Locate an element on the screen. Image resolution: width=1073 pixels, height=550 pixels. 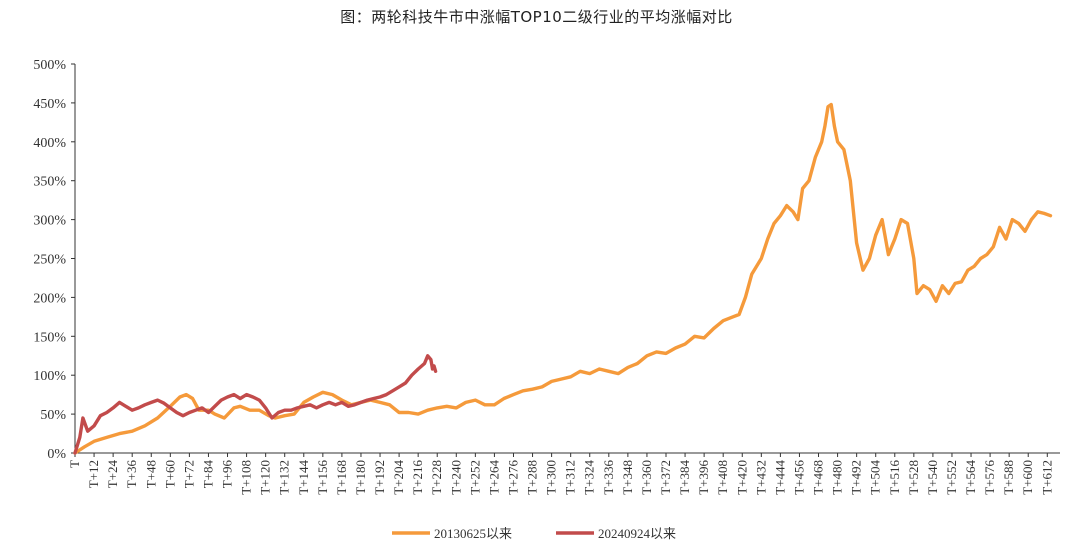
x-tick-label: T+132 is located at coordinates (284, 477).